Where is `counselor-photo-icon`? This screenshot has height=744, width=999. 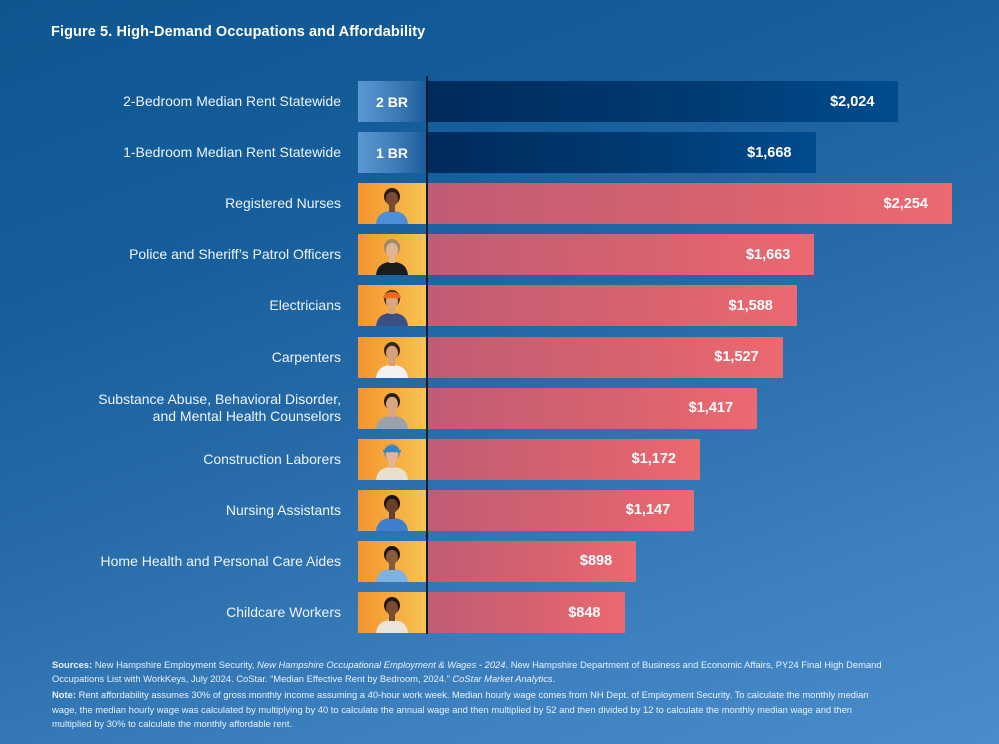 counselor-photo-icon is located at coordinates (392, 408).